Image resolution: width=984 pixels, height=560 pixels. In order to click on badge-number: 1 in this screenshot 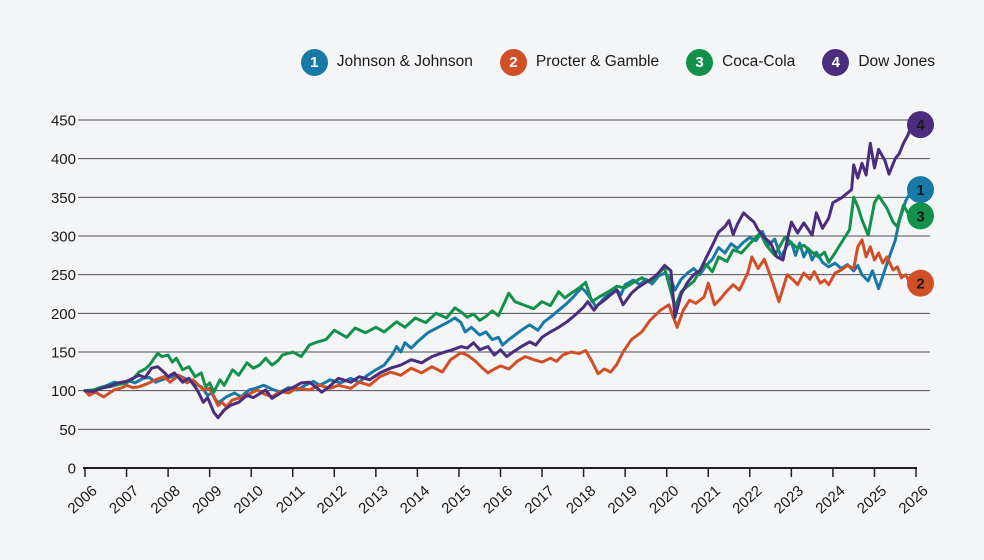, I will do `click(920, 190)`.